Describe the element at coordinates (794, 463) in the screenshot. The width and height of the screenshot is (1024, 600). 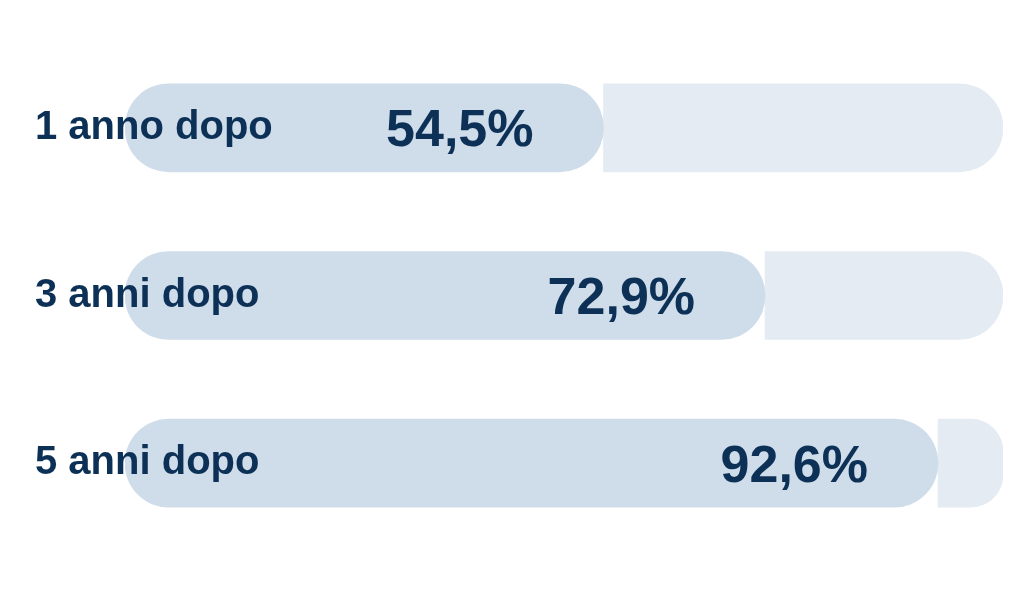
I see `data-label: 92,6%` at that location.